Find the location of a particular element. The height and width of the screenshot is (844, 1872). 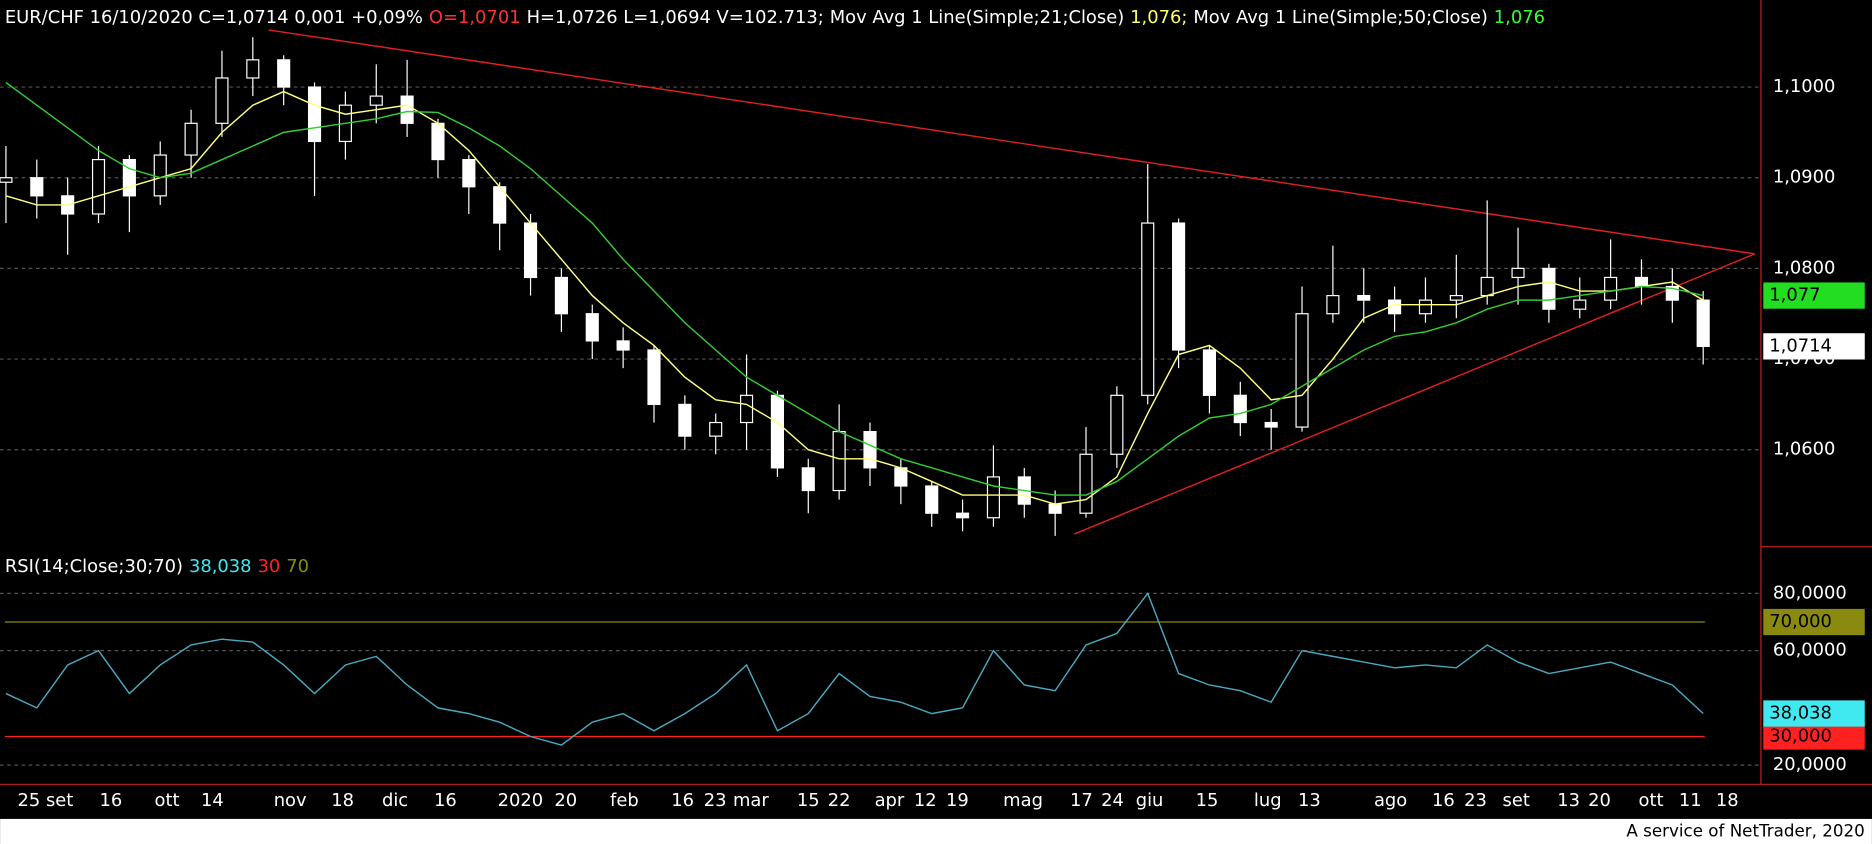

x-tick-label: set is located at coordinates (1516, 800).